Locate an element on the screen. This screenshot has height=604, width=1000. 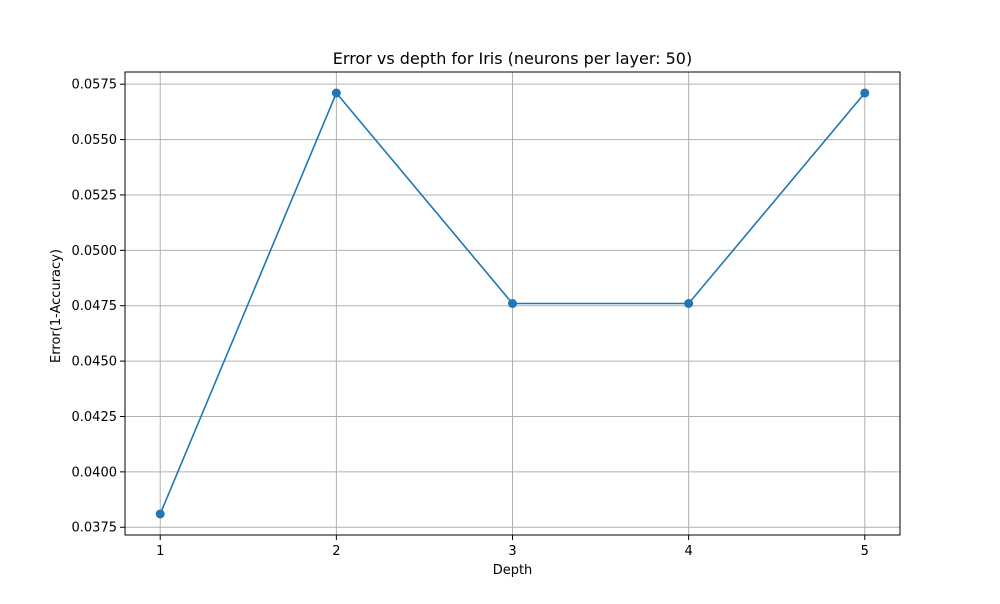
y-tick-label-7: 0.0525 is located at coordinates (95, 195).